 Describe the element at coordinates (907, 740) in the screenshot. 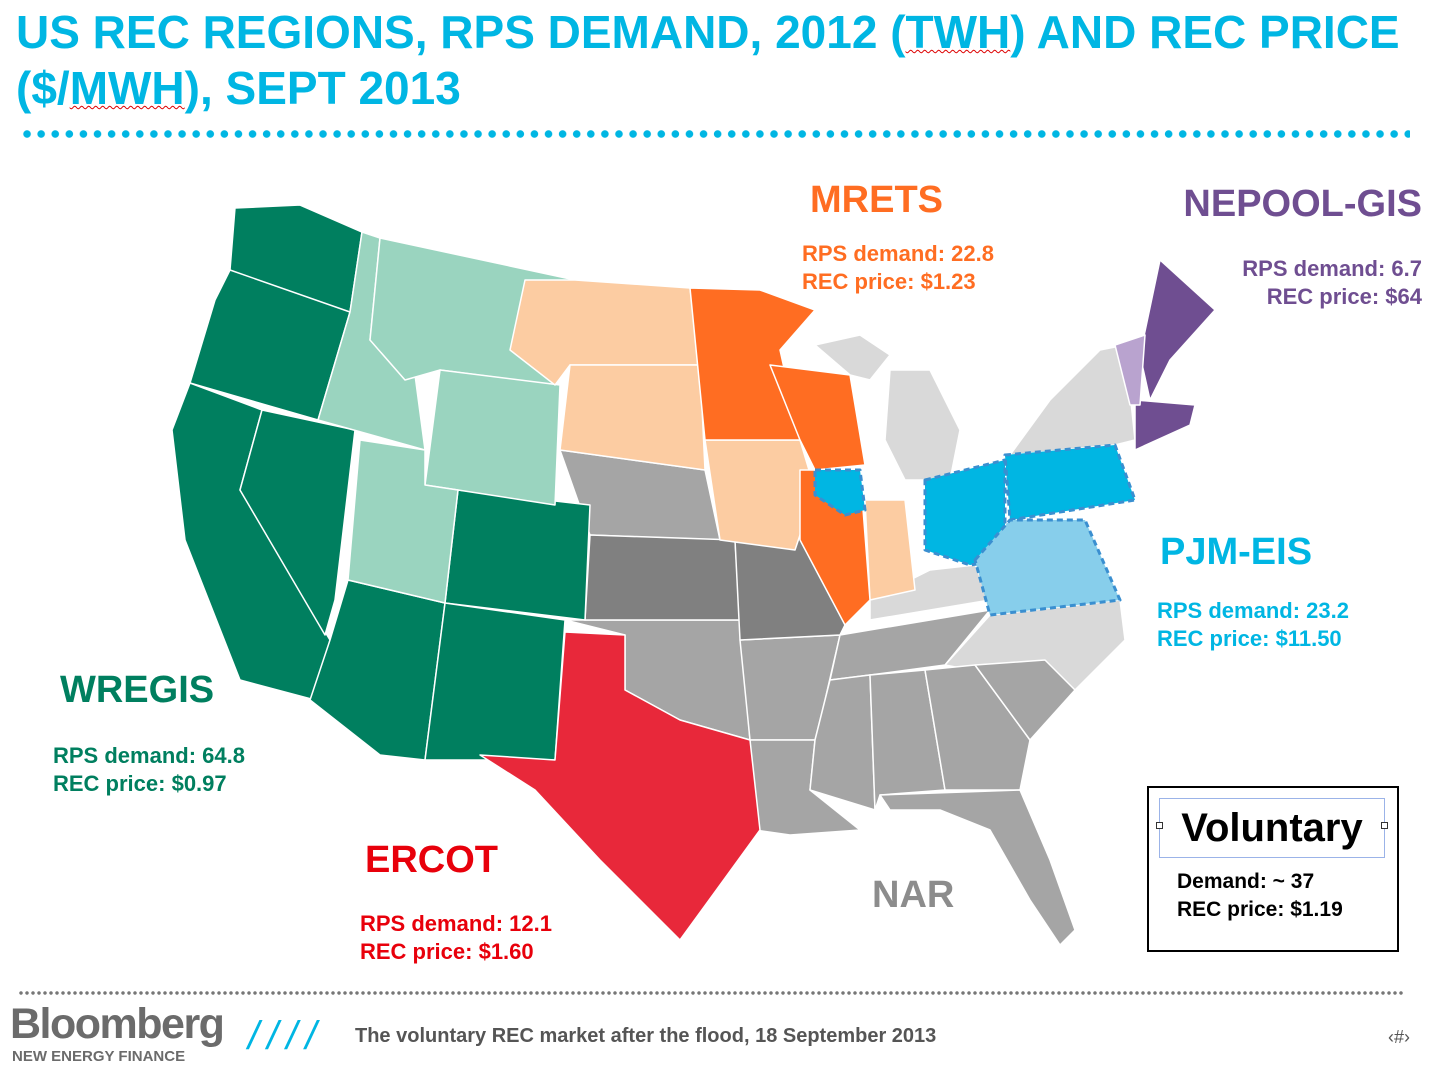

I see `state-al` at that location.